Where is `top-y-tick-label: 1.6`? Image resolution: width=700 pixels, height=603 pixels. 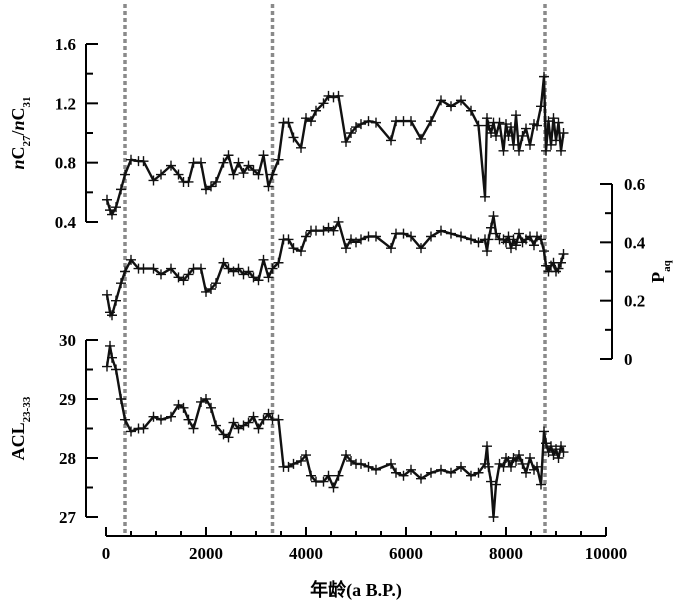 top-y-tick-label: 1.6 is located at coordinates (65, 44).